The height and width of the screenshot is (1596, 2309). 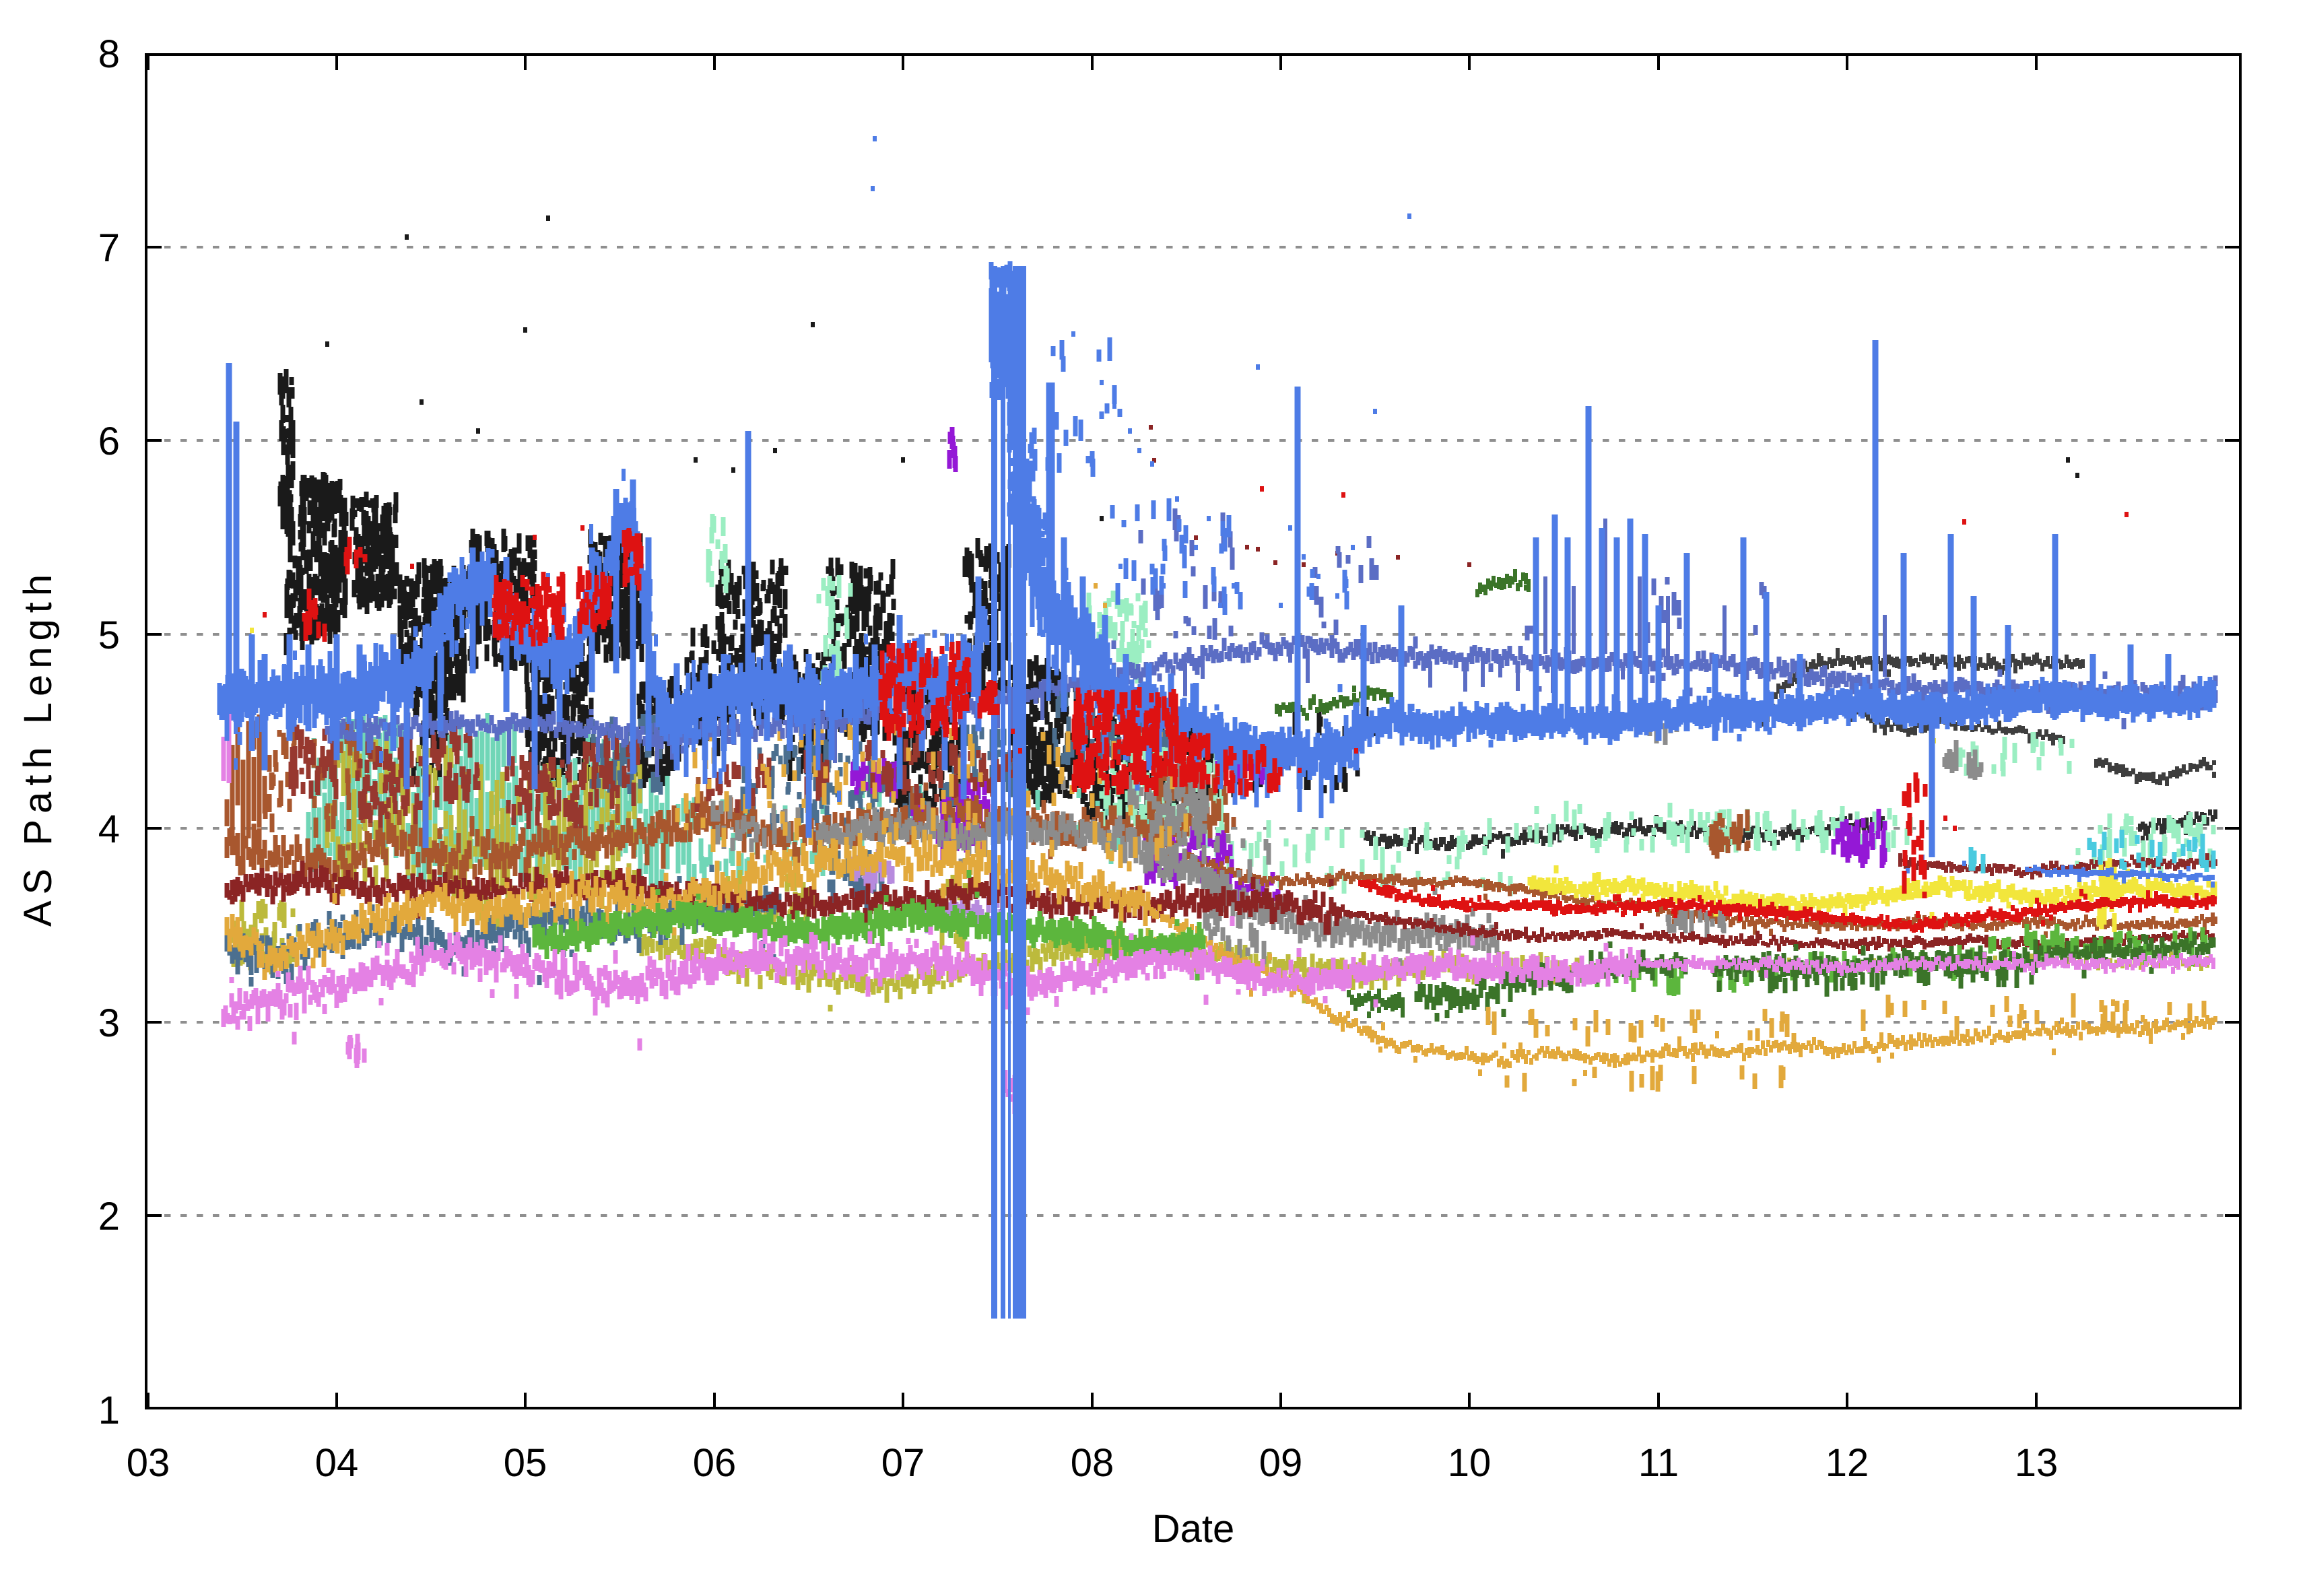 What do you see at coordinates (1193, 1529) in the screenshot?
I see `svg-text: Date` at bounding box center [1193, 1529].